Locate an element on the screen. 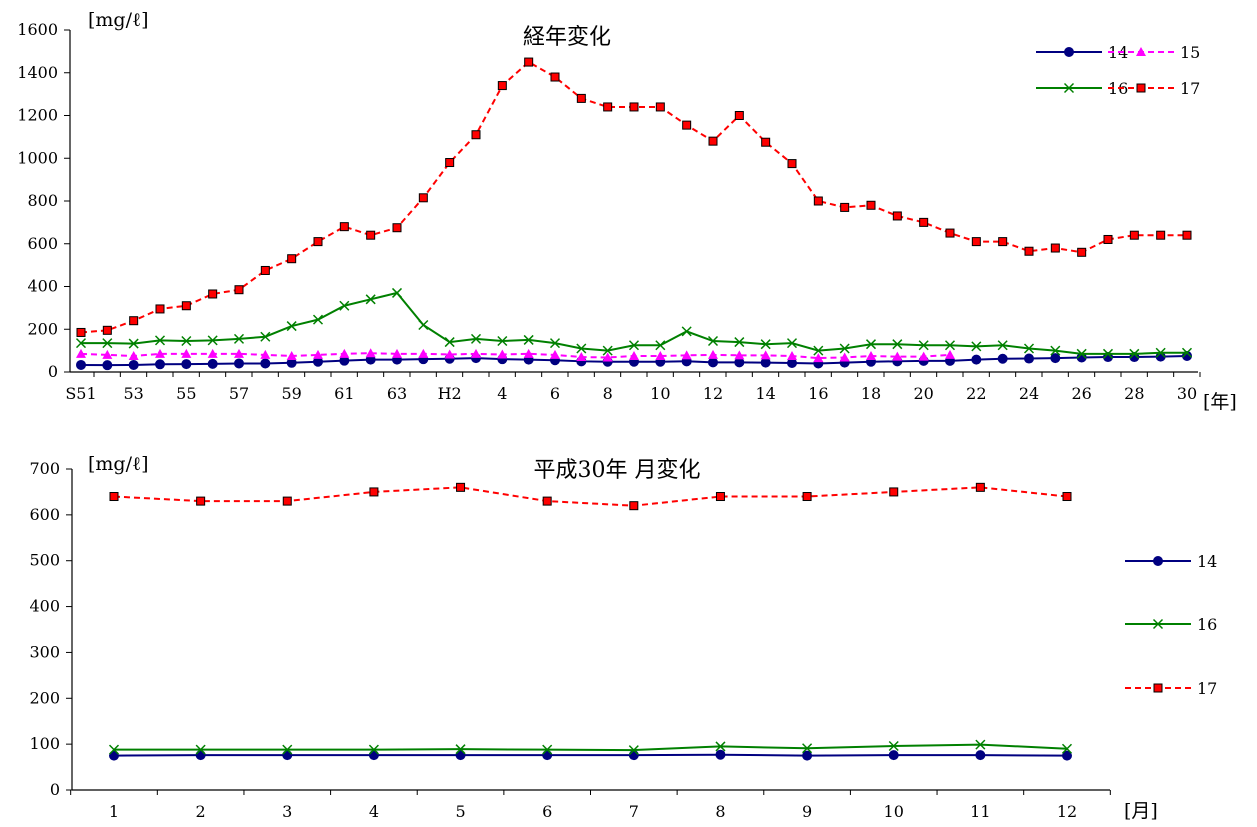 The image size is (1257, 827). annual-legend-swatch-marker is located at coordinates (1141, 51).